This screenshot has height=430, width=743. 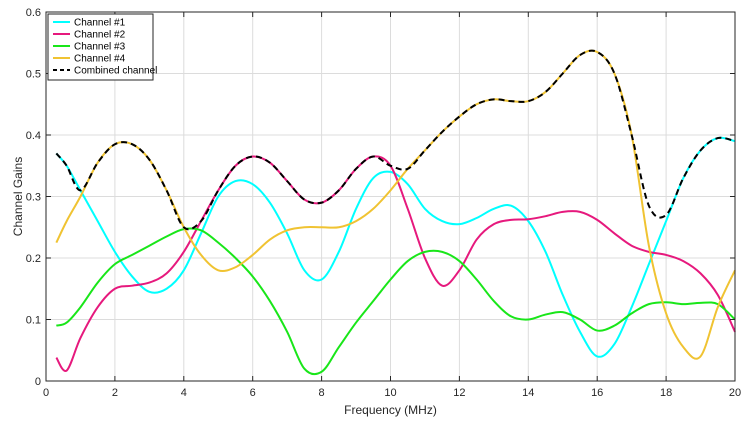 What do you see at coordinates (100, 47) in the screenshot?
I see `legend-label: Channel #3` at bounding box center [100, 47].